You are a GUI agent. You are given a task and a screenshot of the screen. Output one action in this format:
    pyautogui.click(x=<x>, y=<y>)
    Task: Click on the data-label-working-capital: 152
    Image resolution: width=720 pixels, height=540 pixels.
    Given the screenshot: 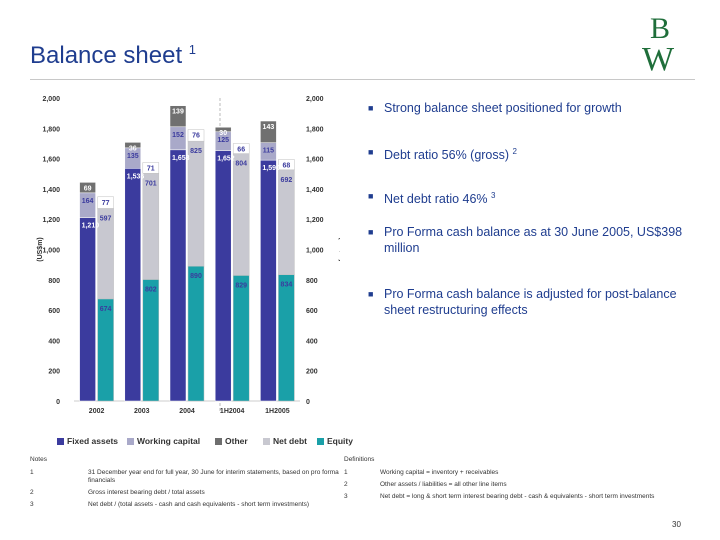 What is the action you would take?
    pyautogui.click(x=178, y=135)
    